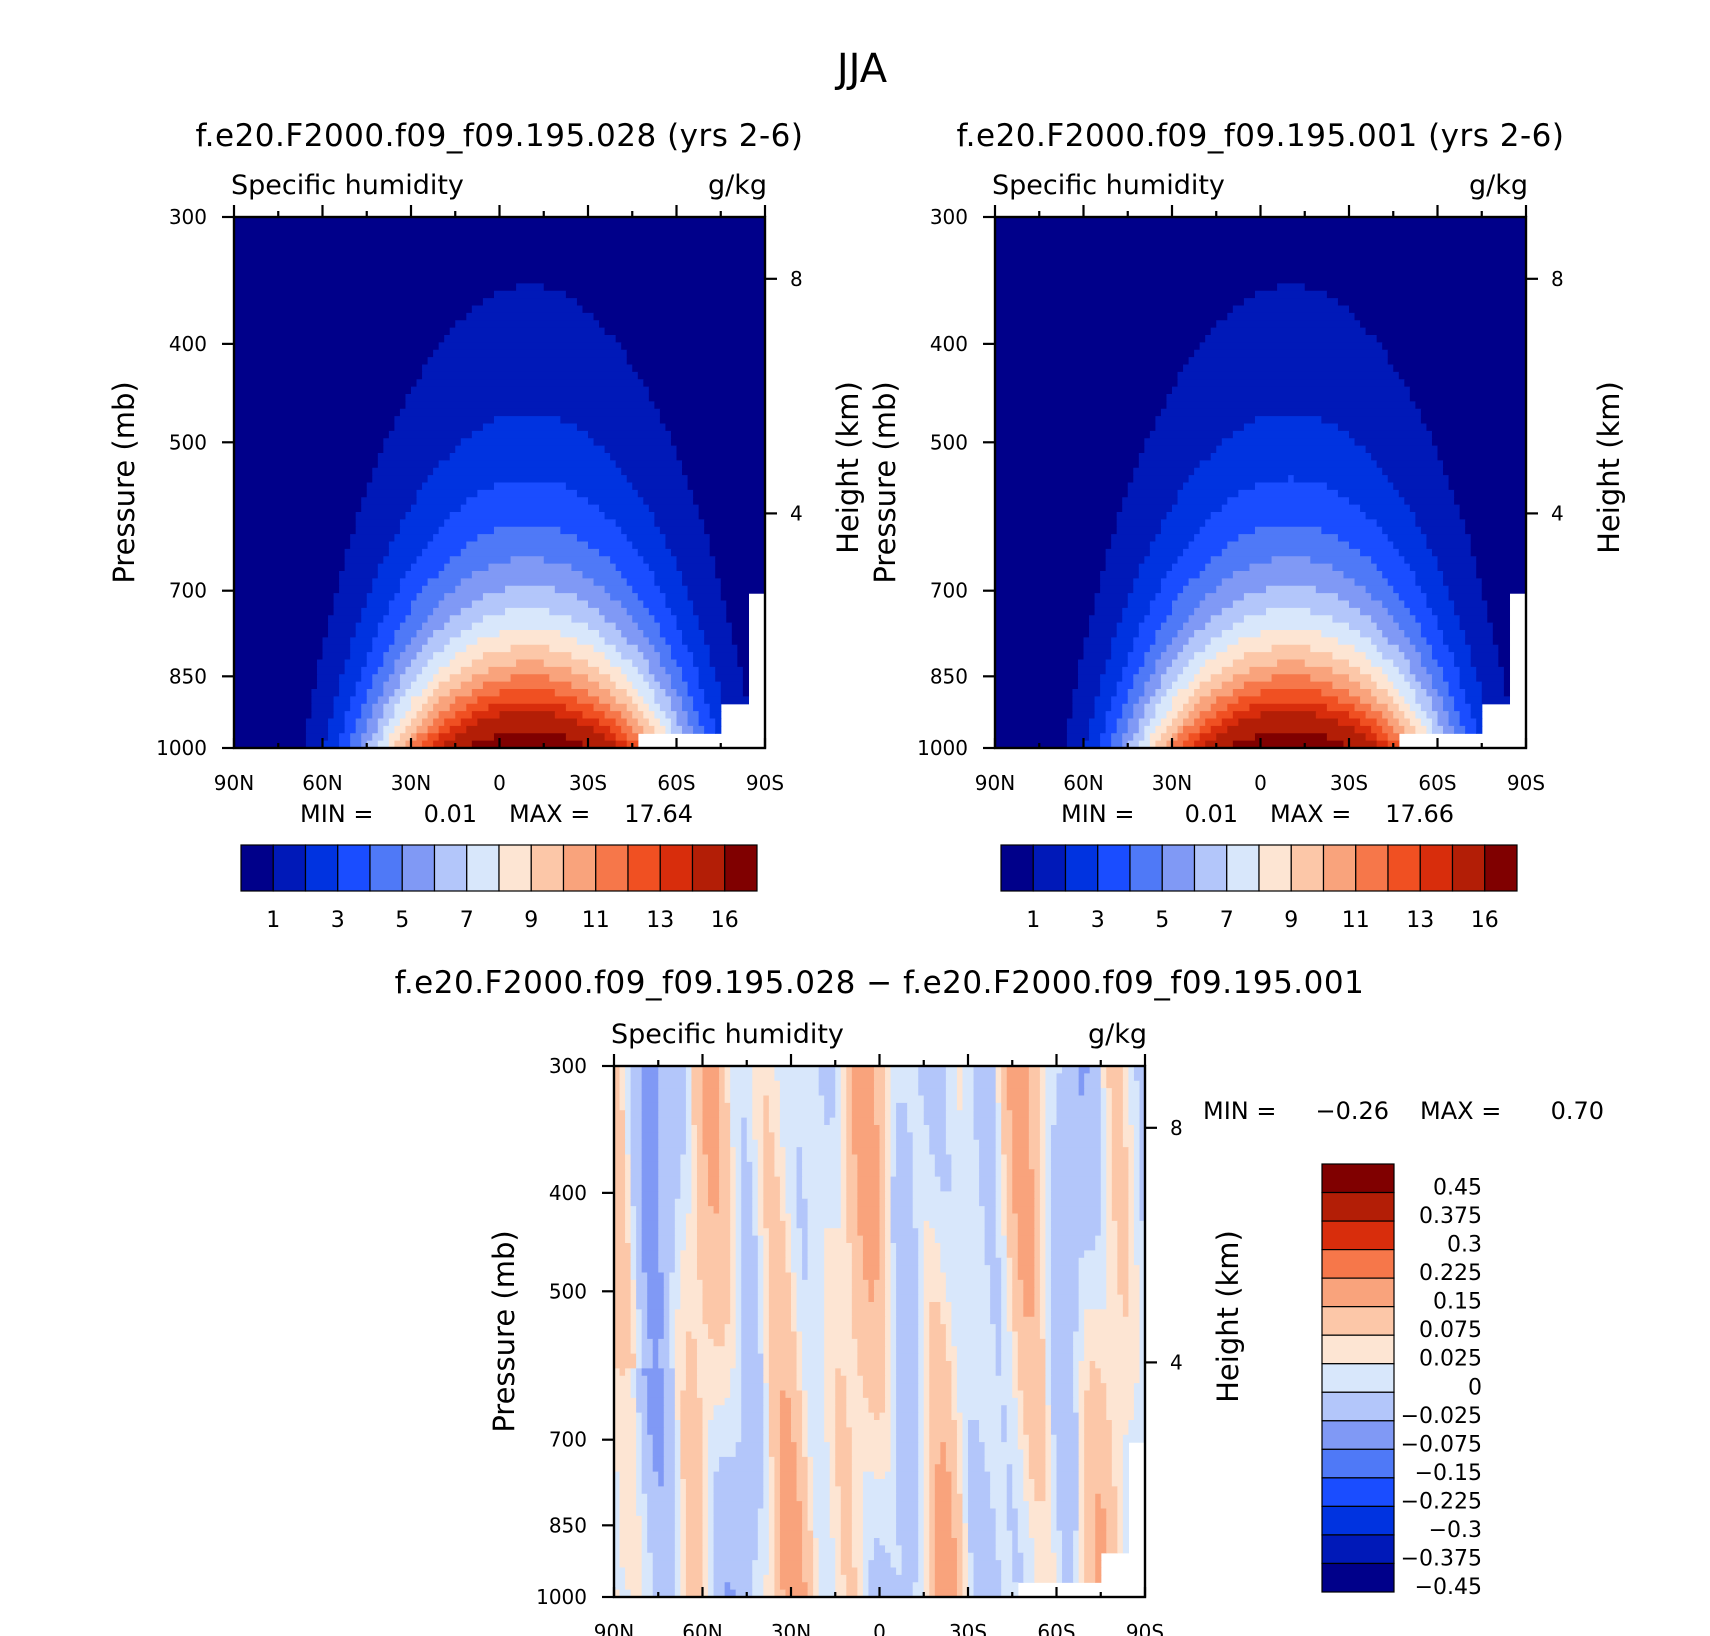 This screenshot has height=1636, width=1710. I want to click on colorbar-label: 0.45, so click(1457, 1188).